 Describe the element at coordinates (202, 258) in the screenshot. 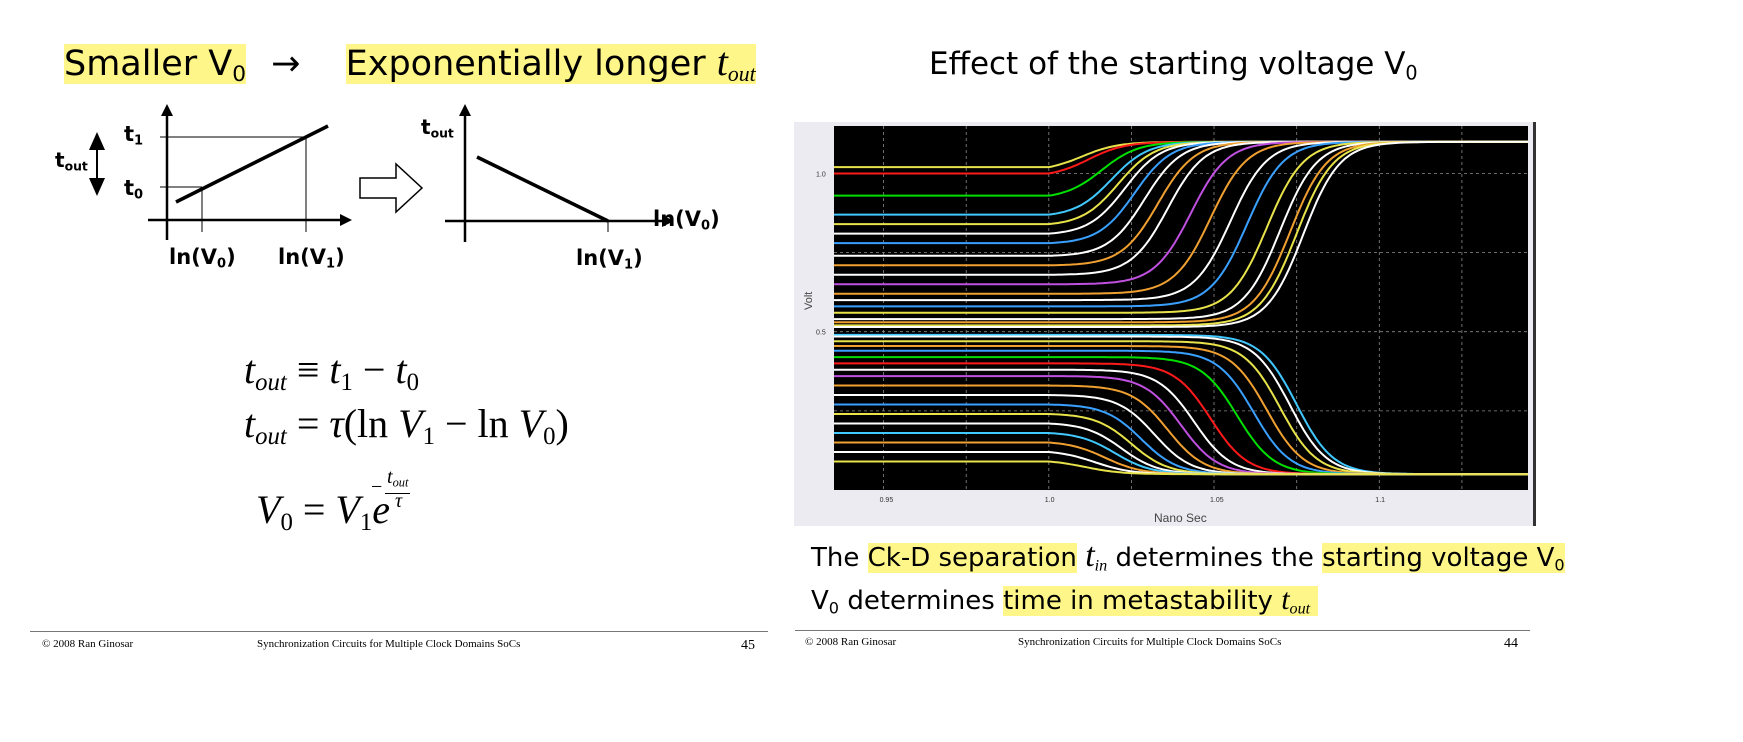

I see `diagram1-x0-label: ln(V0)` at that location.